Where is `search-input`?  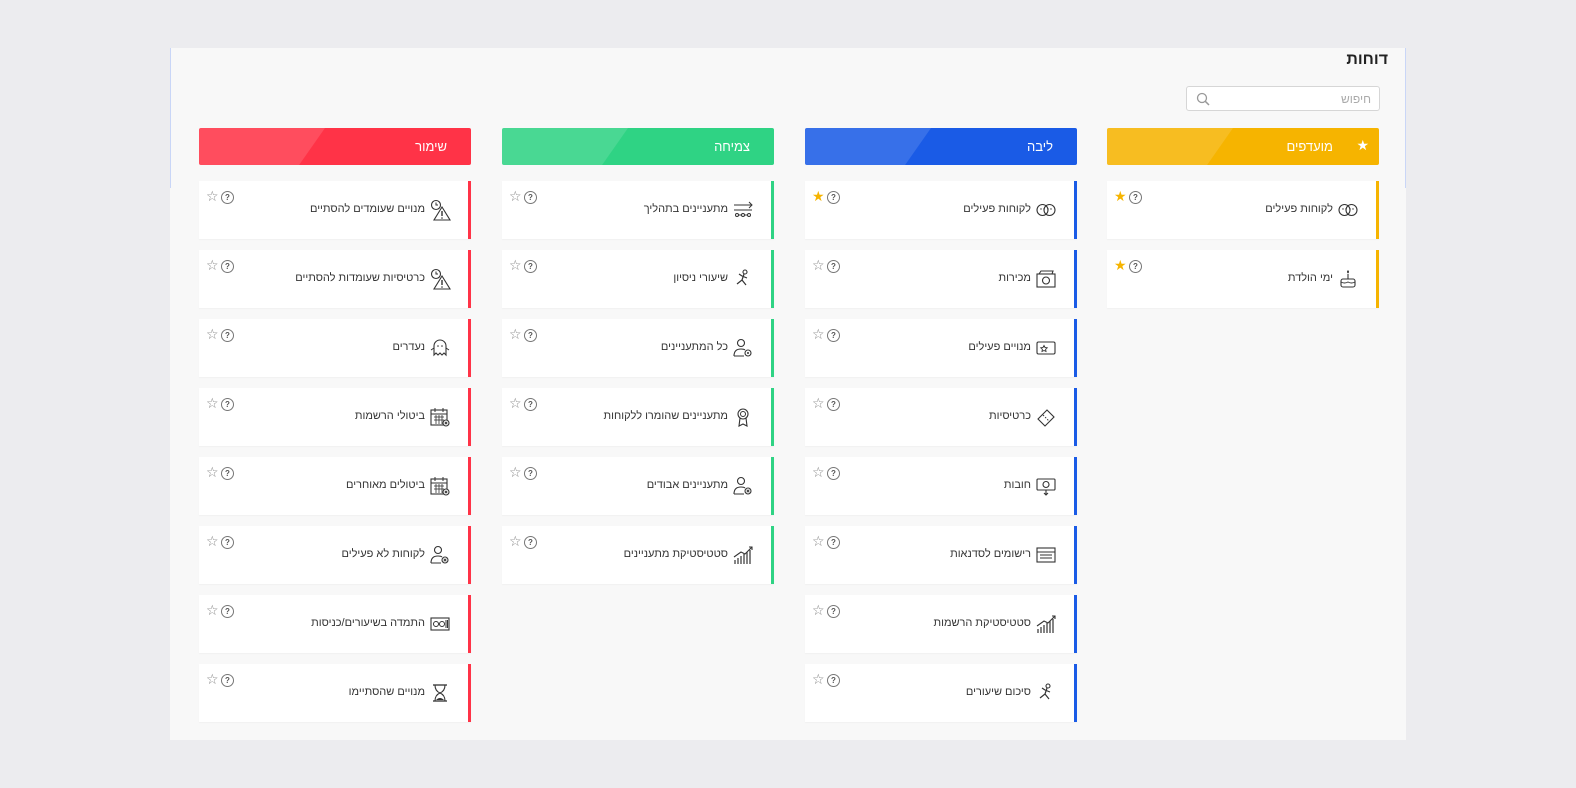 search-input is located at coordinates (1296, 98).